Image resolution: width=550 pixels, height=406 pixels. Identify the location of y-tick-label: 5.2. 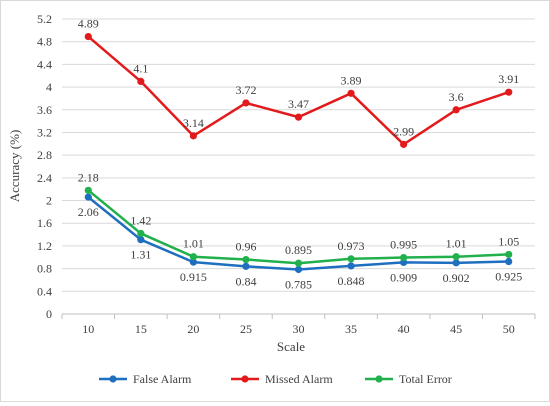
(44, 19).